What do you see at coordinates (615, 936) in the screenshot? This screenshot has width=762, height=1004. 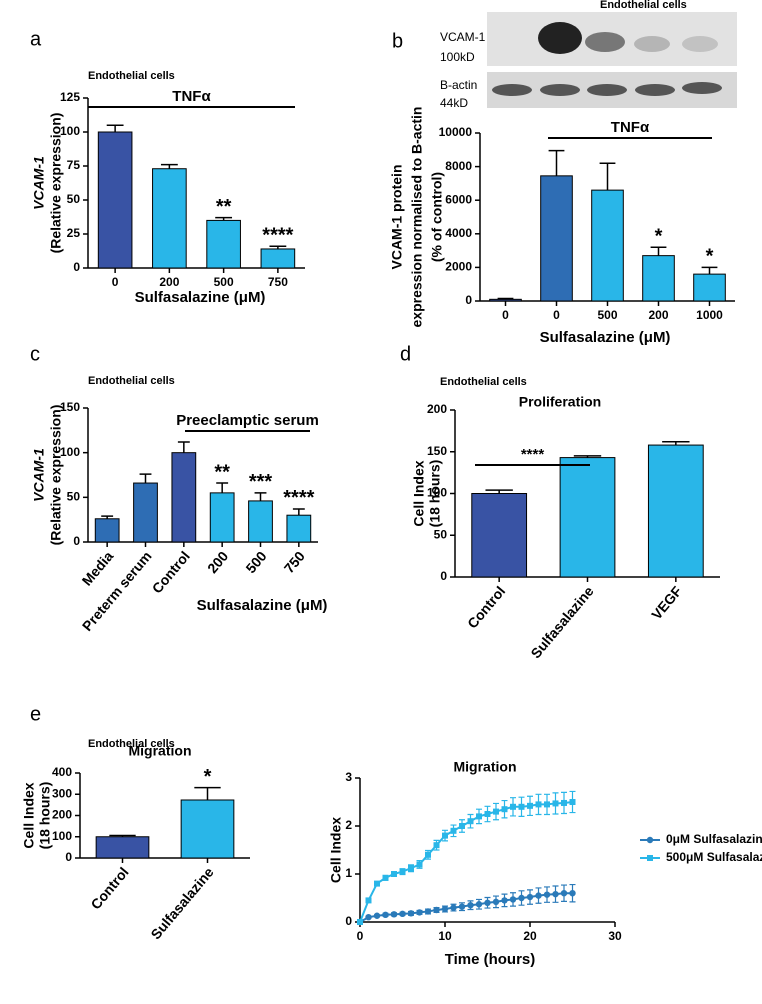 I see `x-tick-label: 30` at bounding box center [615, 936].